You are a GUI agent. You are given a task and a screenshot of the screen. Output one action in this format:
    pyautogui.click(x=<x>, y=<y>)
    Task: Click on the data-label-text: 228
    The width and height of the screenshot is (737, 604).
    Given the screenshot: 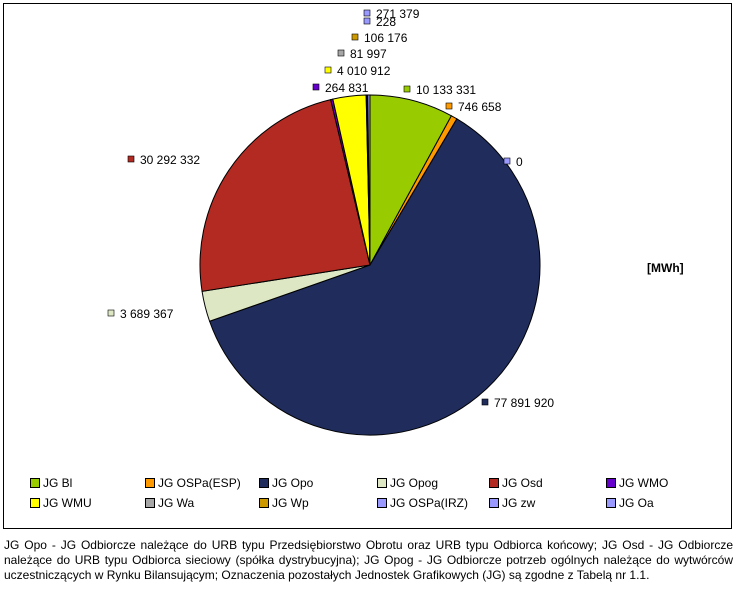 What is the action you would take?
    pyautogui.click(x=386, y=22)
    